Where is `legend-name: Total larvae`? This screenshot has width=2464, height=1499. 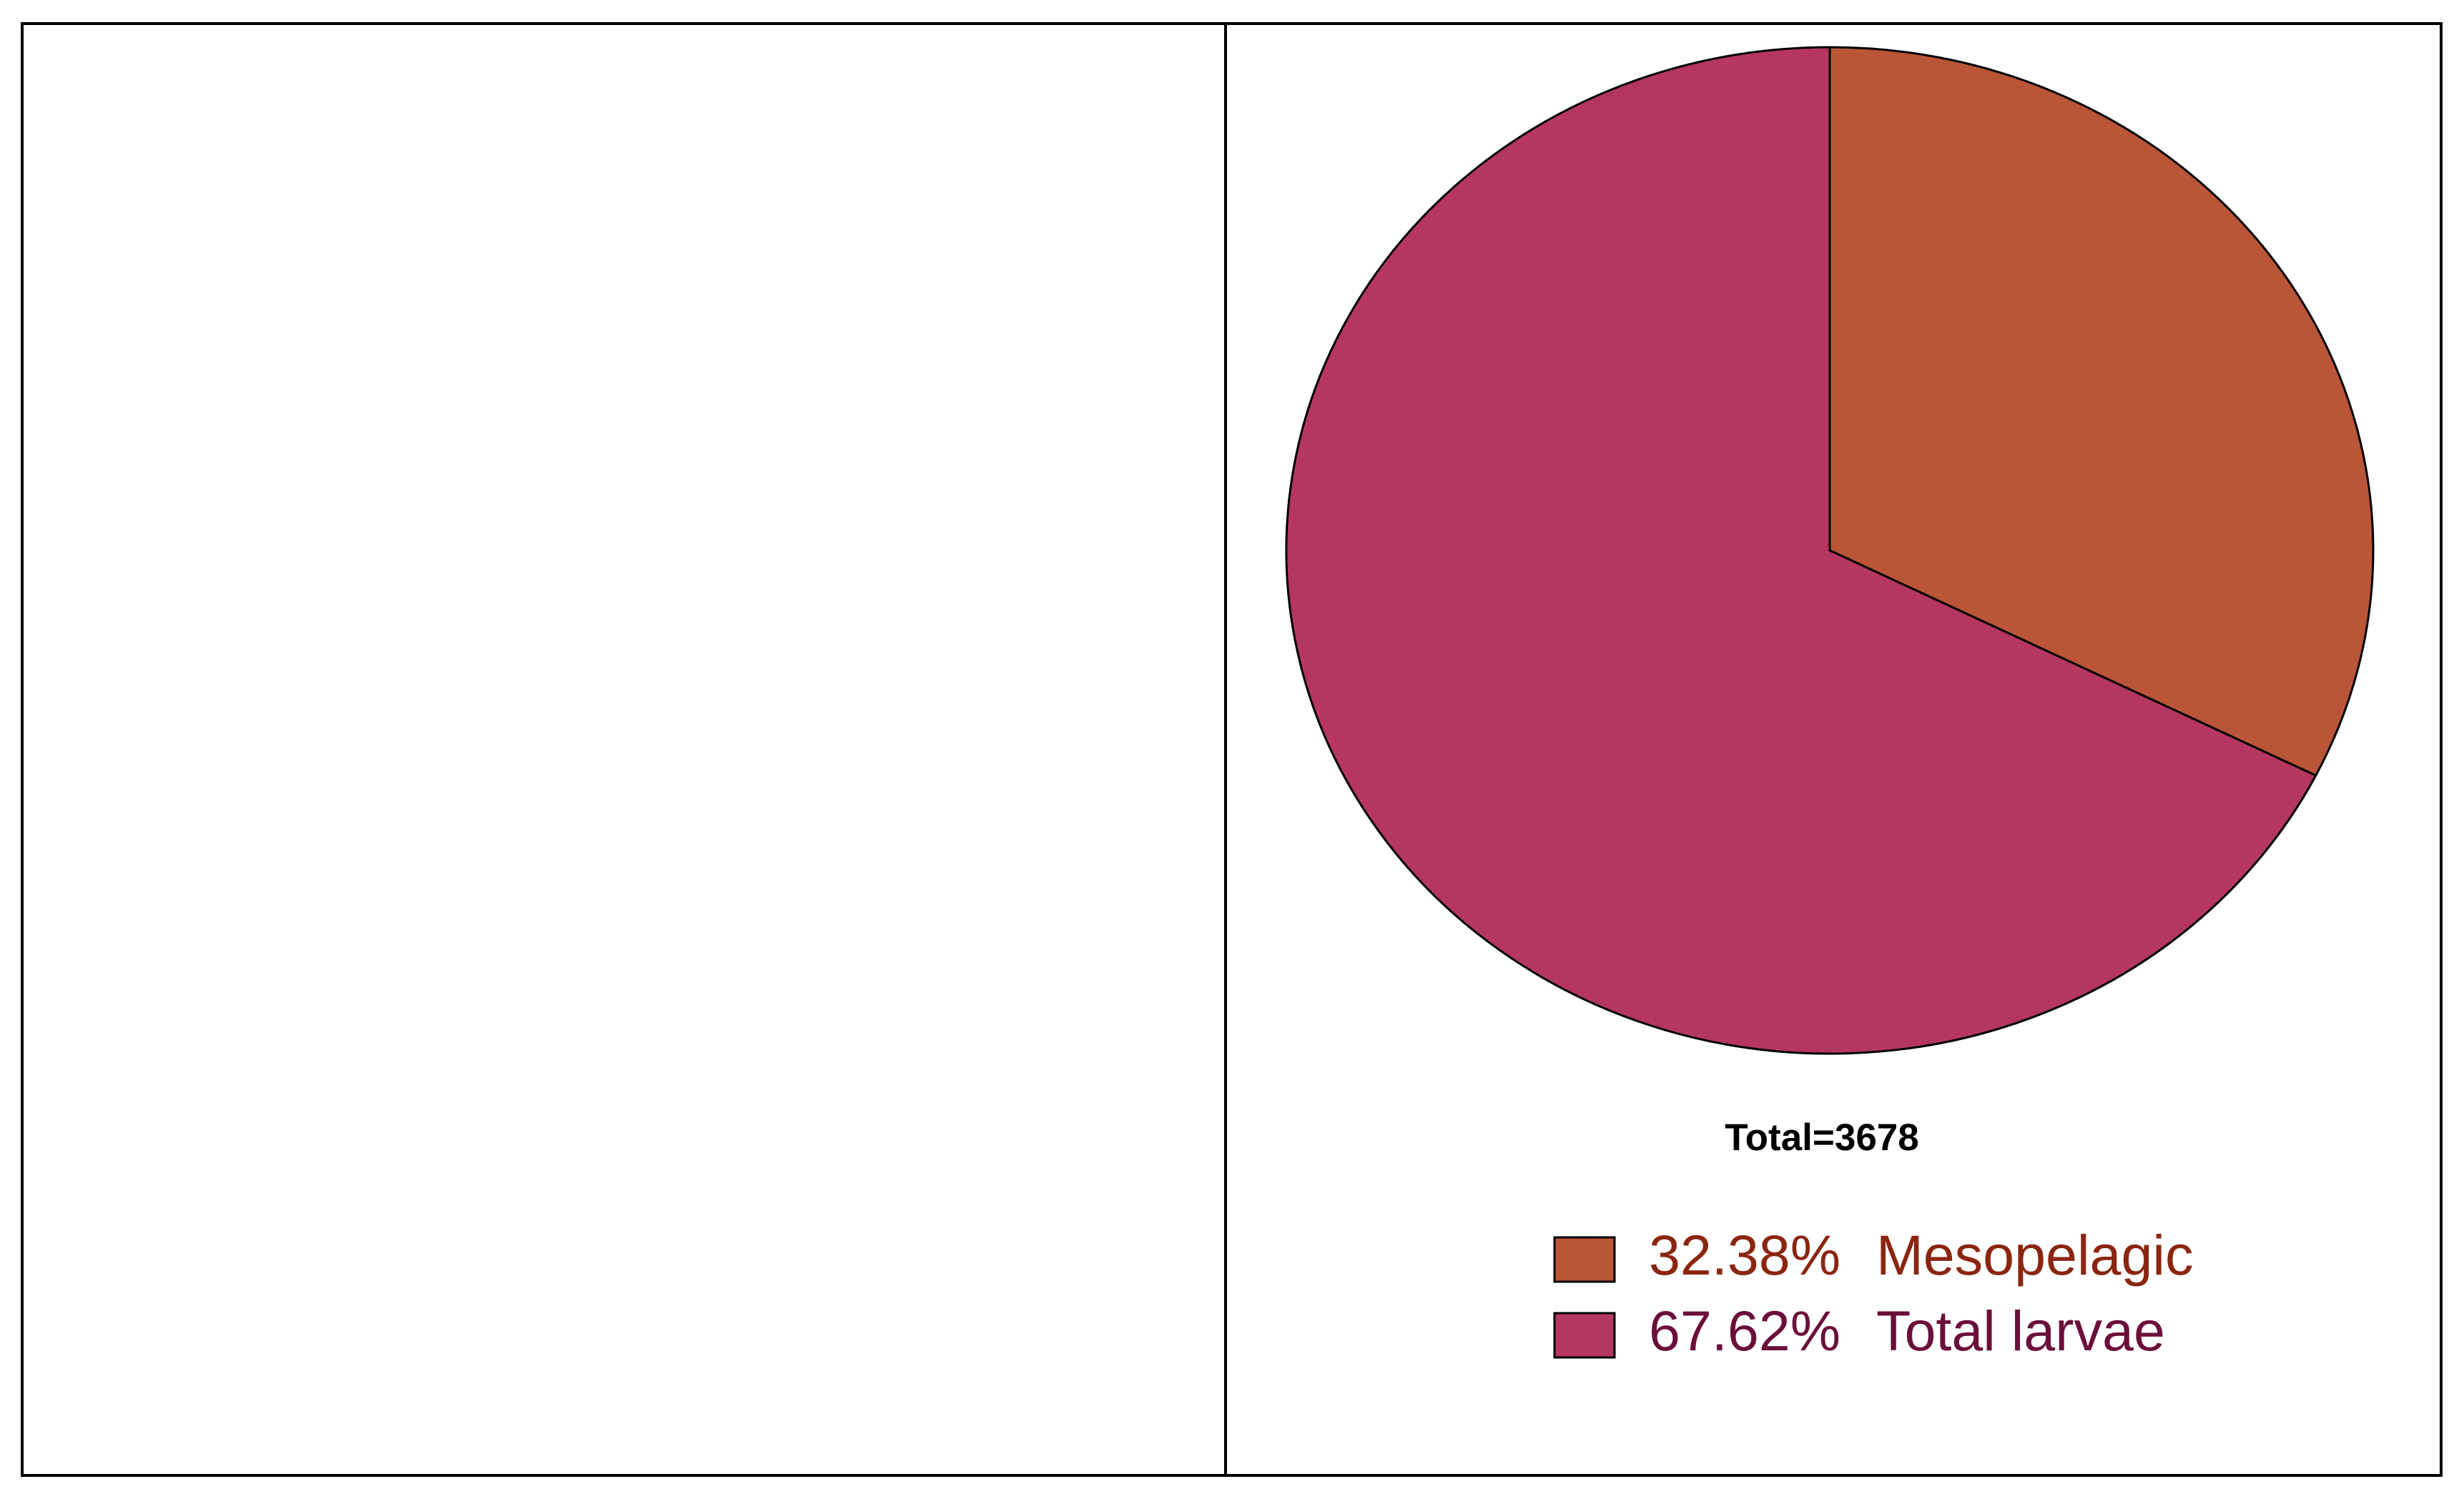 legend-name: Total larvae is located at coordinates (2020, 1330).